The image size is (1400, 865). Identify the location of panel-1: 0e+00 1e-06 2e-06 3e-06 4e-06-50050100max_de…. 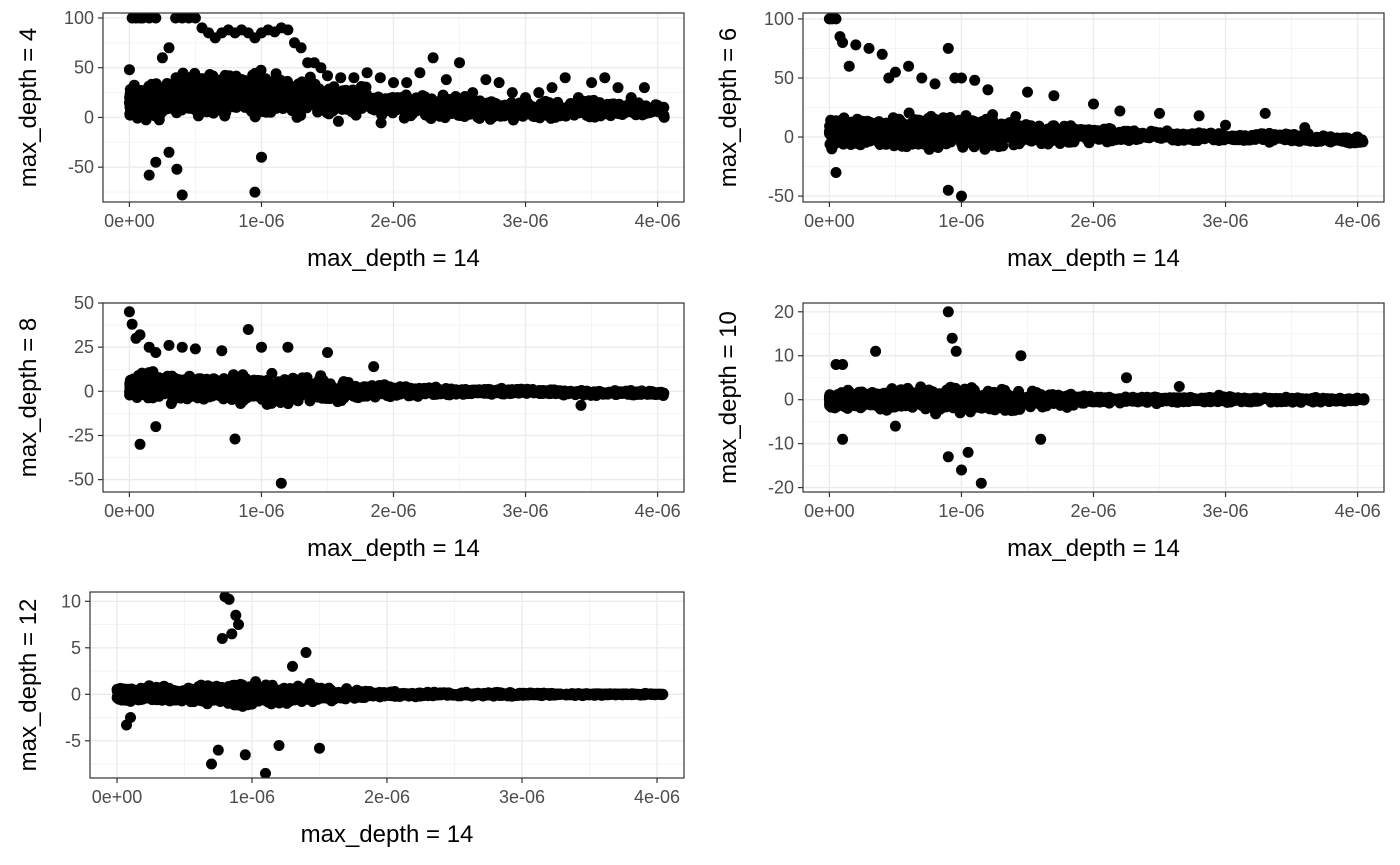
(350, 140).